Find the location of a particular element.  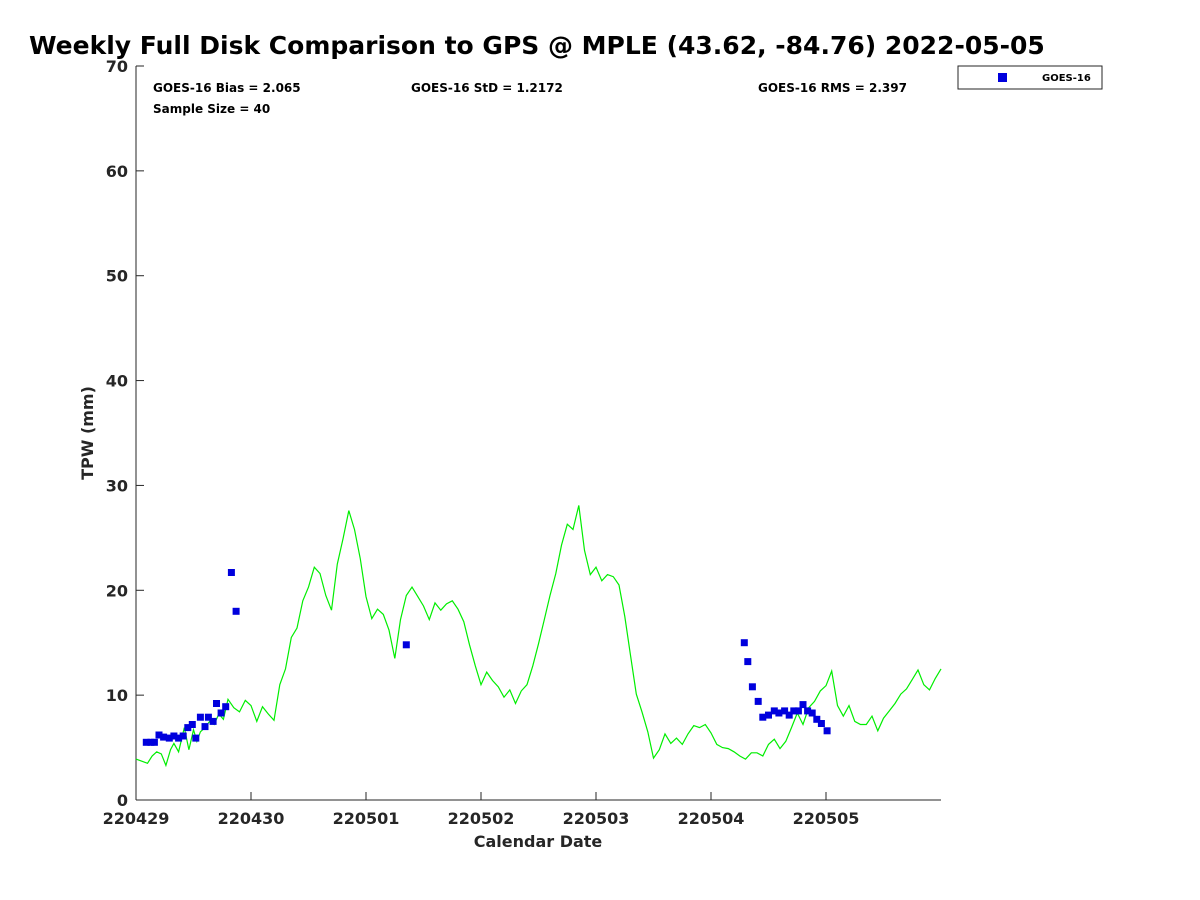

x-tick-label: 220503 is located at coordinates (596, 818).